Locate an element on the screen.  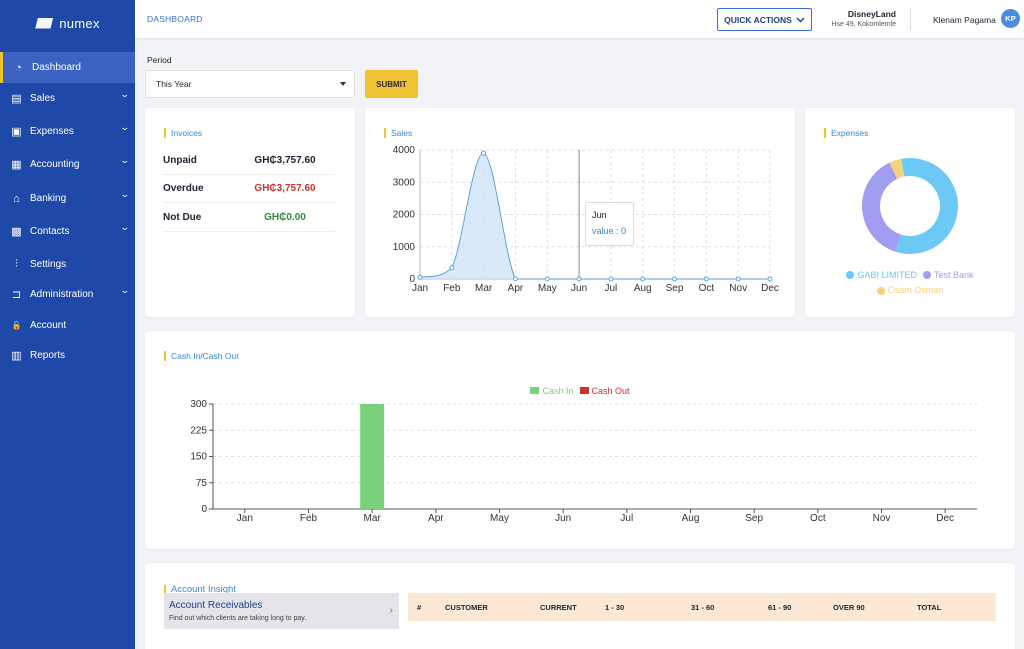
sidebar-item-label: Accounting is located at coordinates (55, 164).